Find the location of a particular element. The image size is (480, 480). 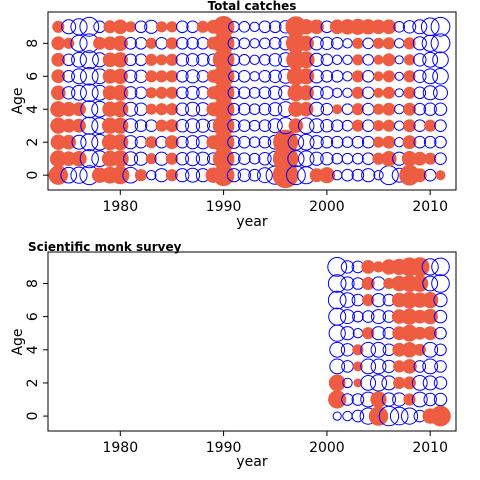

y-tick-label-4: 4 is located at coordinates (33, 349).